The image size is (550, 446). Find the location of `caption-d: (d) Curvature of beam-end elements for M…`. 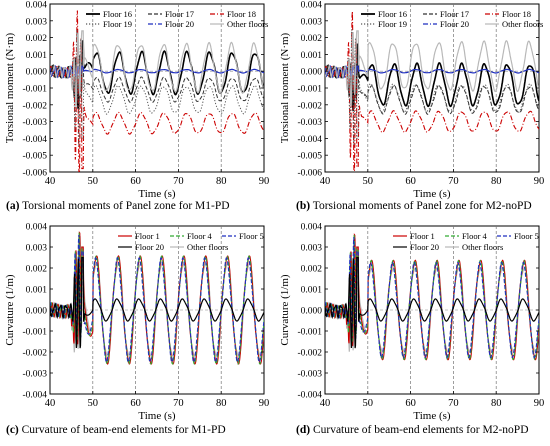

caption-d: (d) Curvature of beam-end elements for M… is located at coordinates (412, 430).